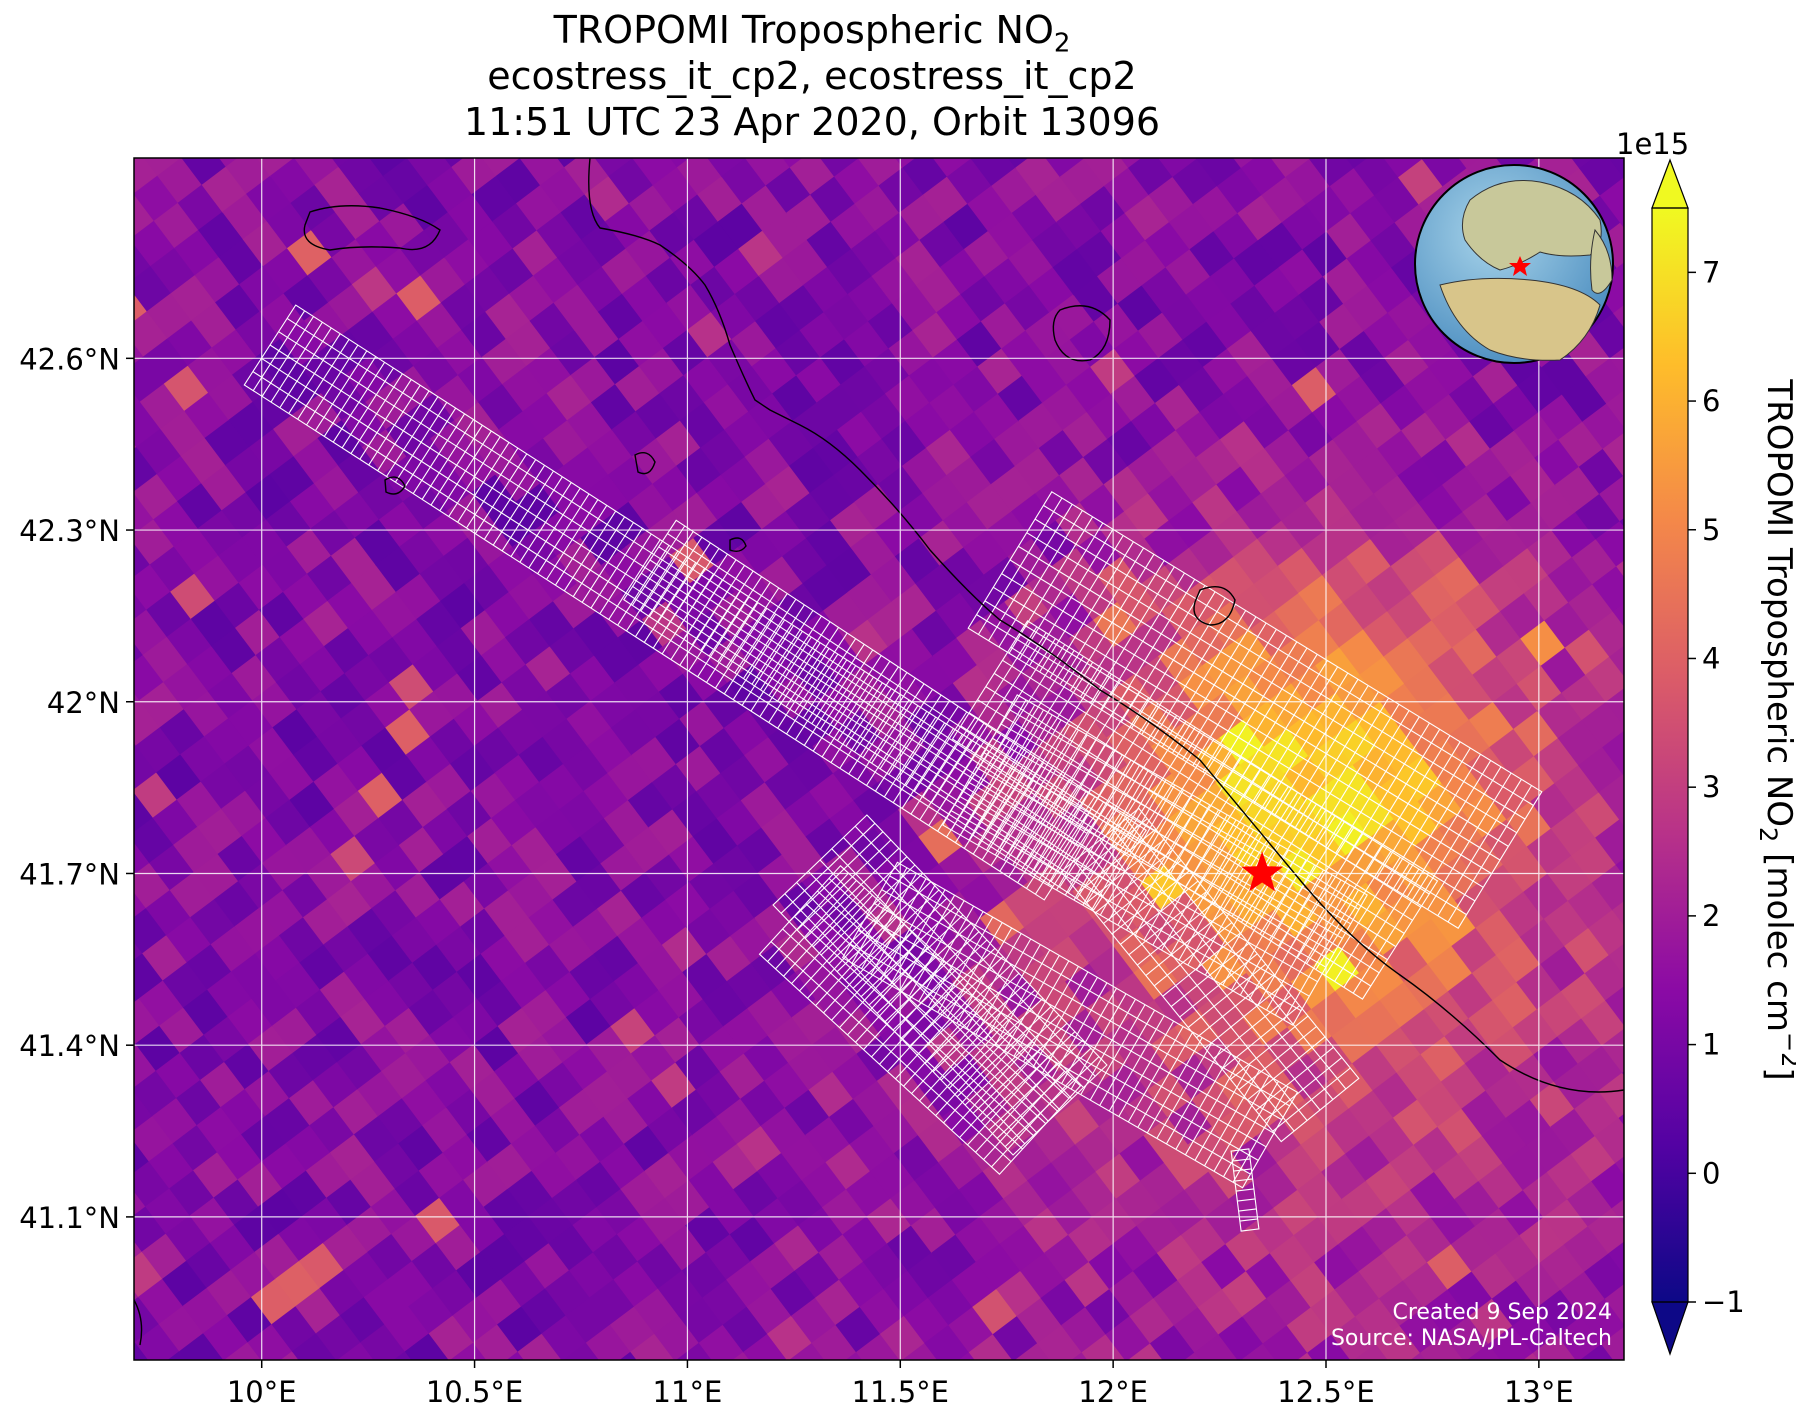 The image size is (1796, 1404). I want to click on colorbar-ticks: −1 0 1 2 3 4 5 6 7, so click(1716, 787).